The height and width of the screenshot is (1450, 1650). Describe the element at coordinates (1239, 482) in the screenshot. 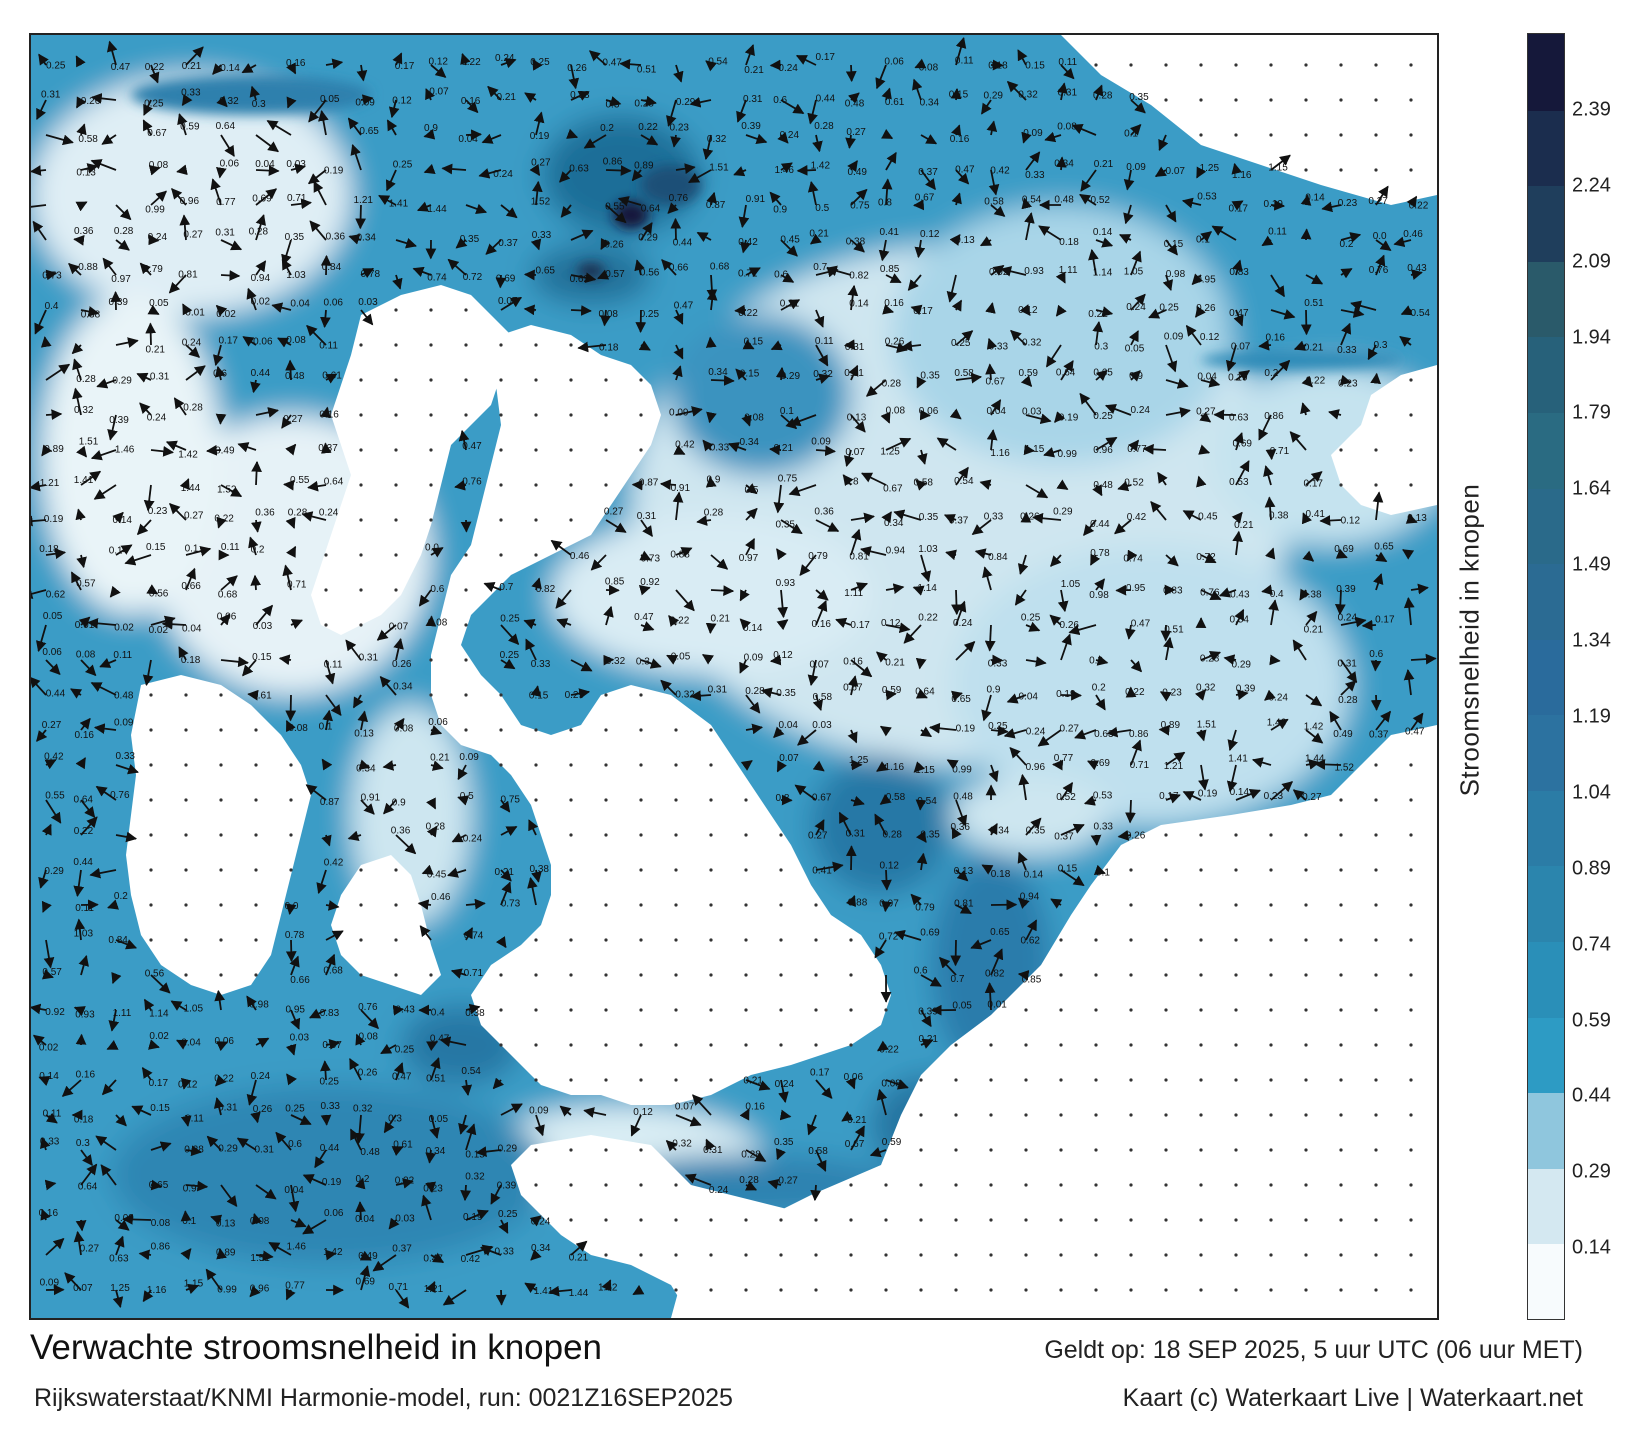

I see `speed-label: 0.53` at that location.